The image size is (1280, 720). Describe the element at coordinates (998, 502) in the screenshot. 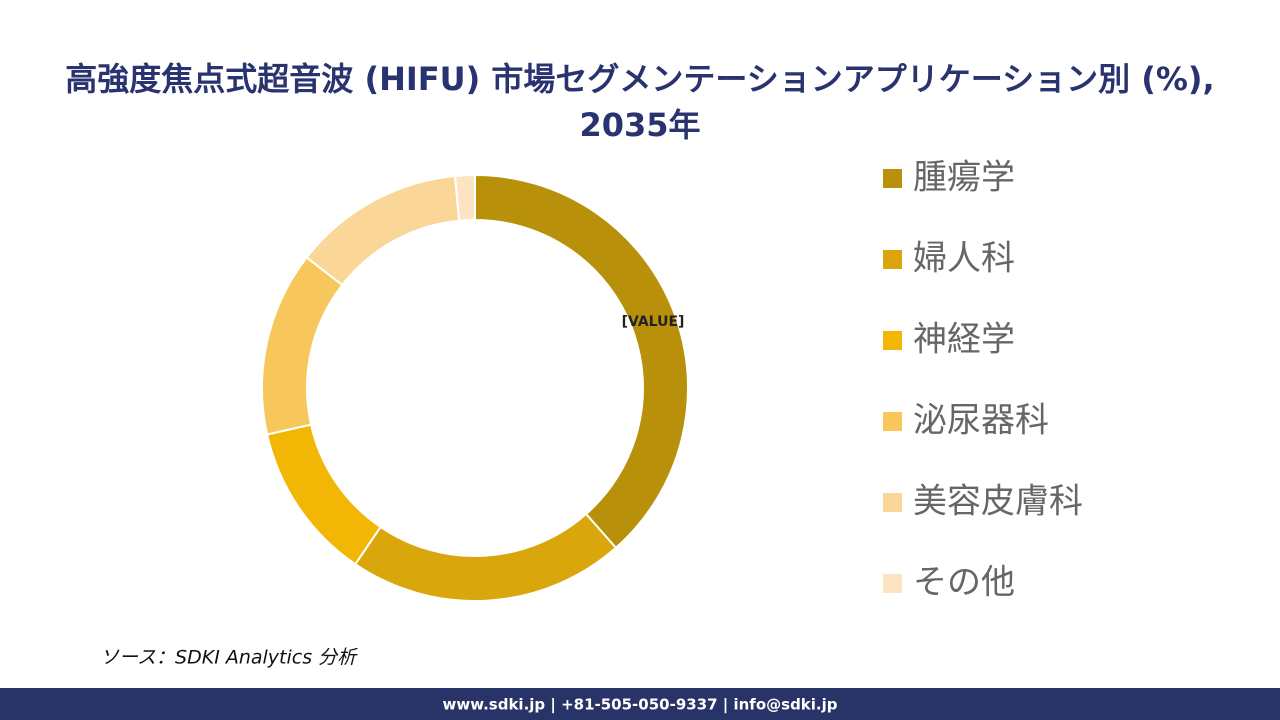

I see `legend-label: 美容皮膚科` at that location.